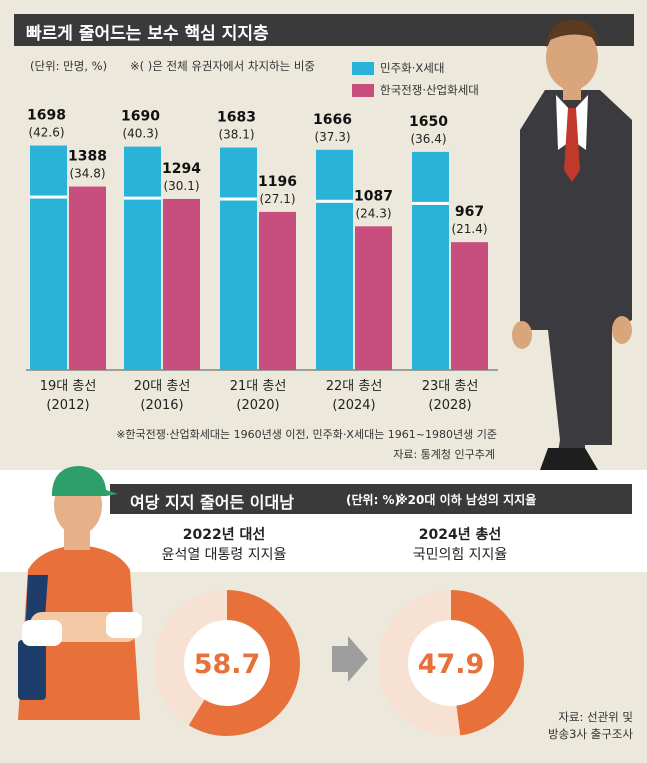 The image size is (647, 763). Describe the element at coordinates (332, 120) in the screenshot. I see `bar-value-label: 1666` at that location.